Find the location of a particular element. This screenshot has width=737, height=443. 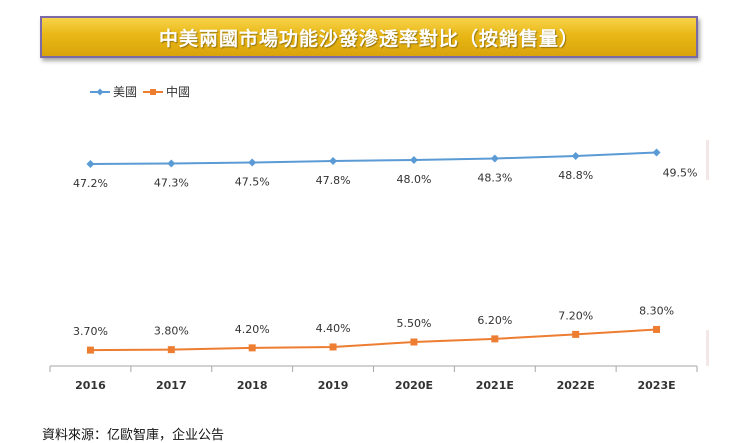

x-tick-label: 2022E is located at coordinates (576, 385).